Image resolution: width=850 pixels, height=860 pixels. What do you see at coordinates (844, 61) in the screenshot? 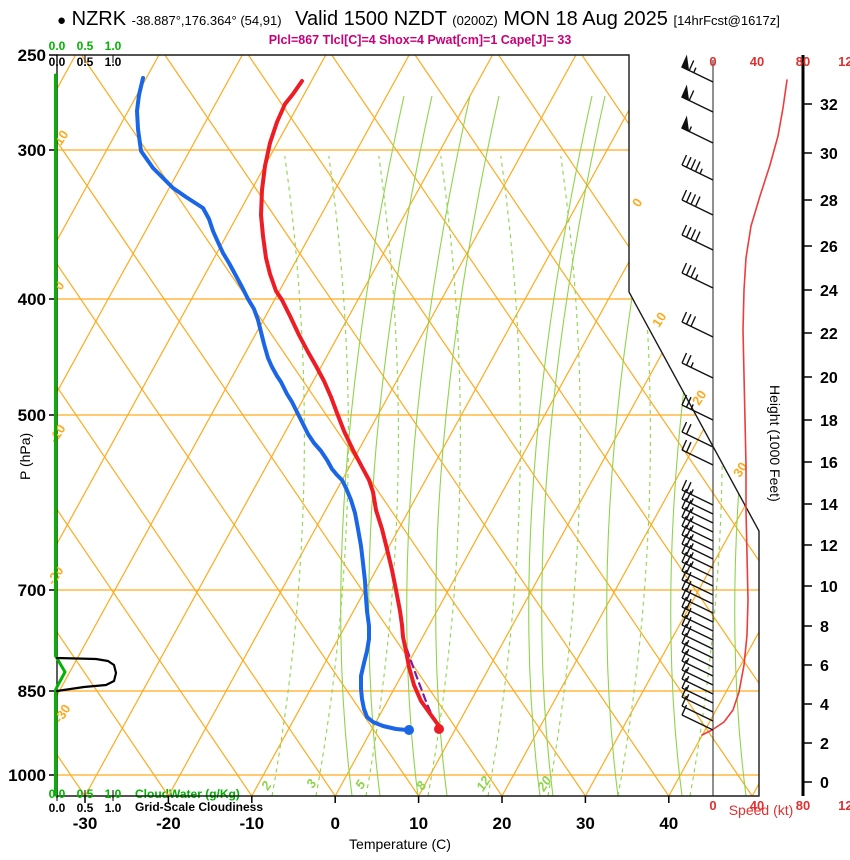
I see `speed-tick-label-top: 120` at bounding box center [844, 61].